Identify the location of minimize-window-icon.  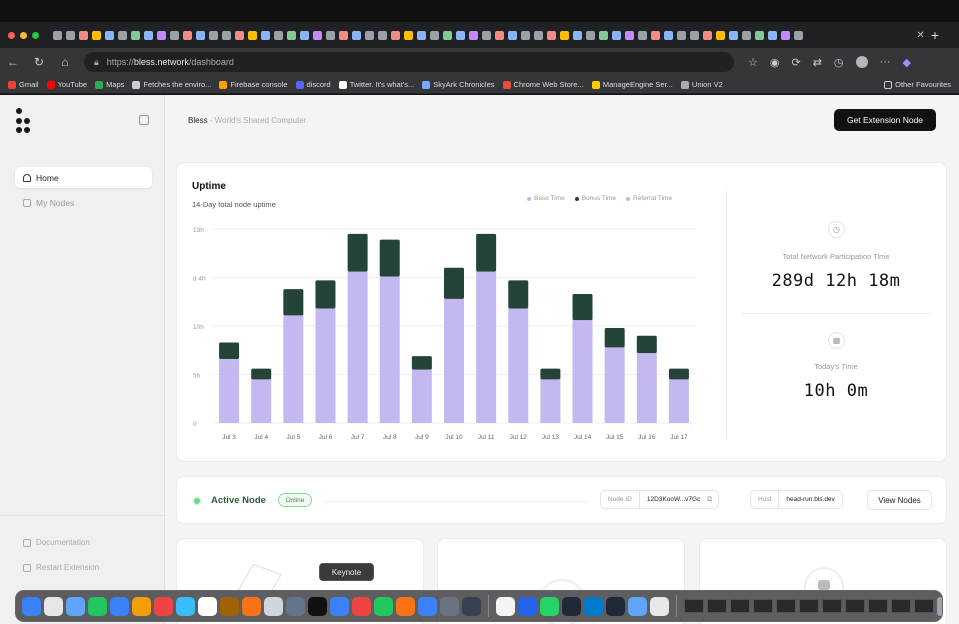
(23, 35).